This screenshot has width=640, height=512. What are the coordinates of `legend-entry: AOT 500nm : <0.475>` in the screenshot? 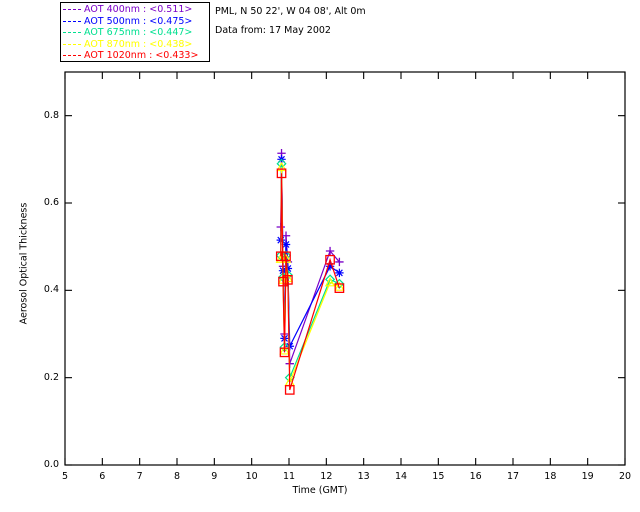 It's located at (136, 22).